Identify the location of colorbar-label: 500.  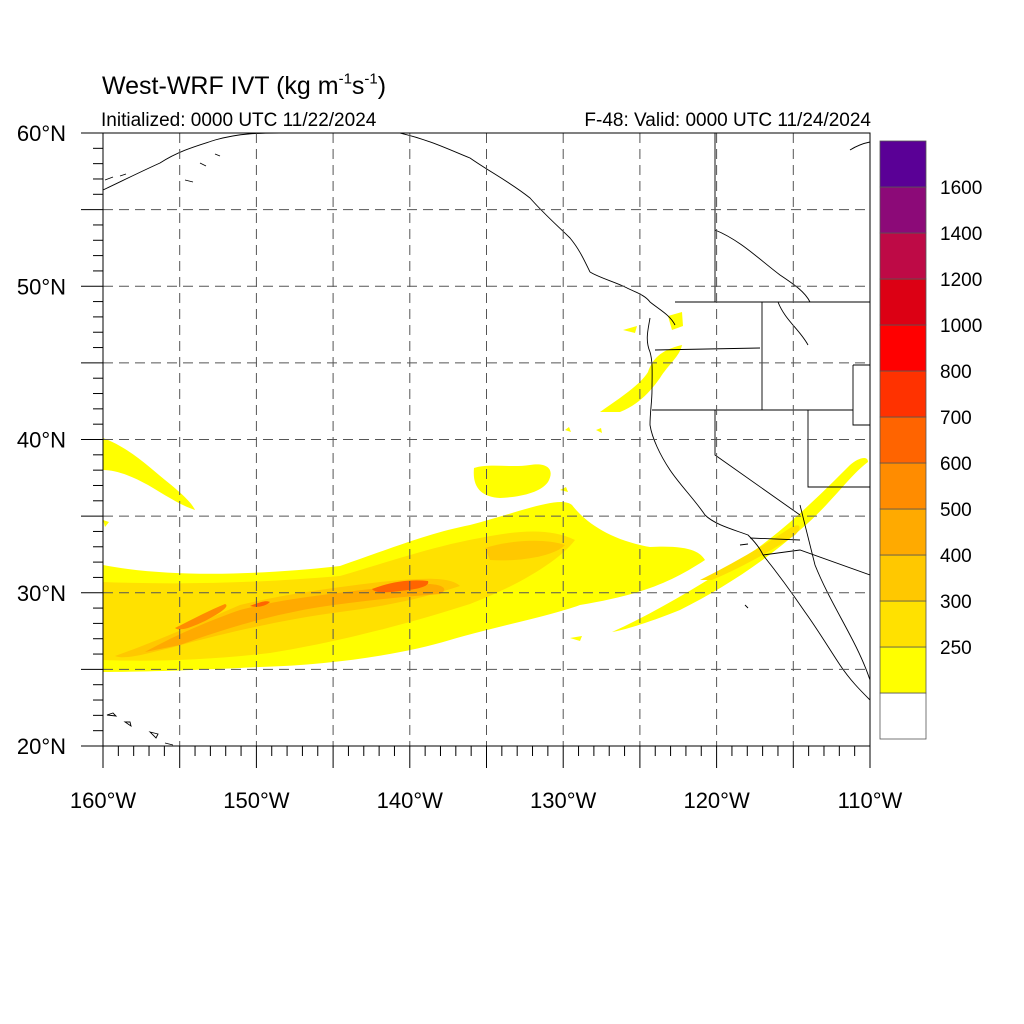
(956, 510).